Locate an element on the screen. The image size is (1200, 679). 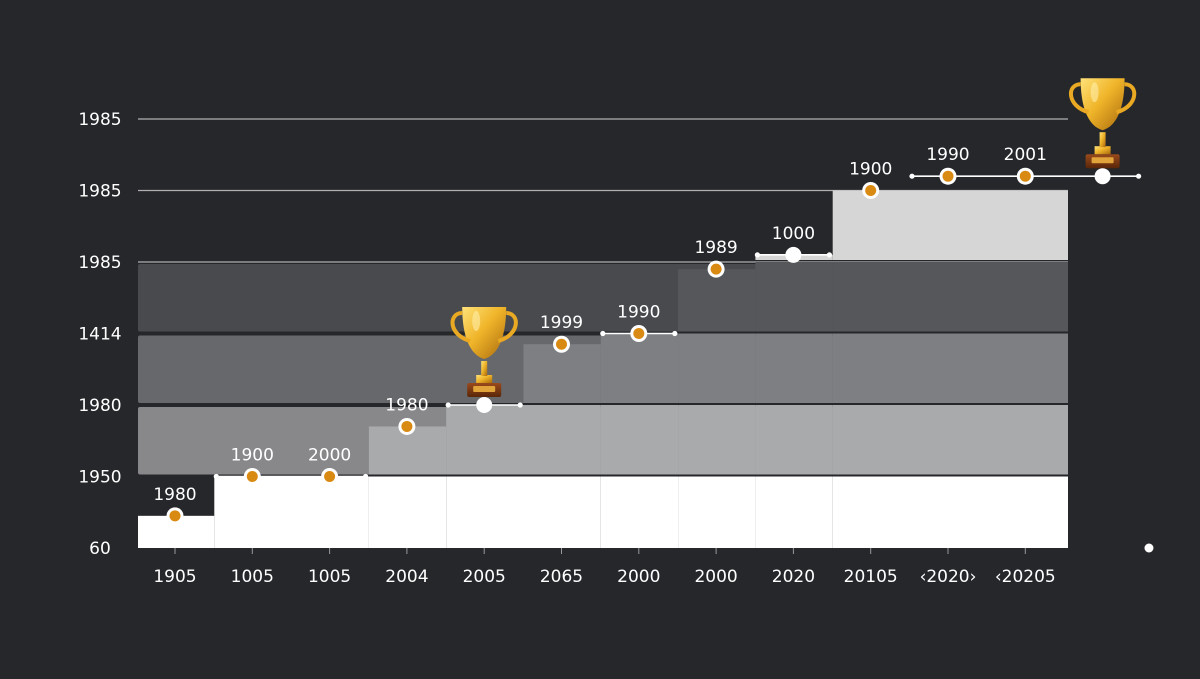
x-tick-label-2: 1005 is located at coordinates (329, 577).